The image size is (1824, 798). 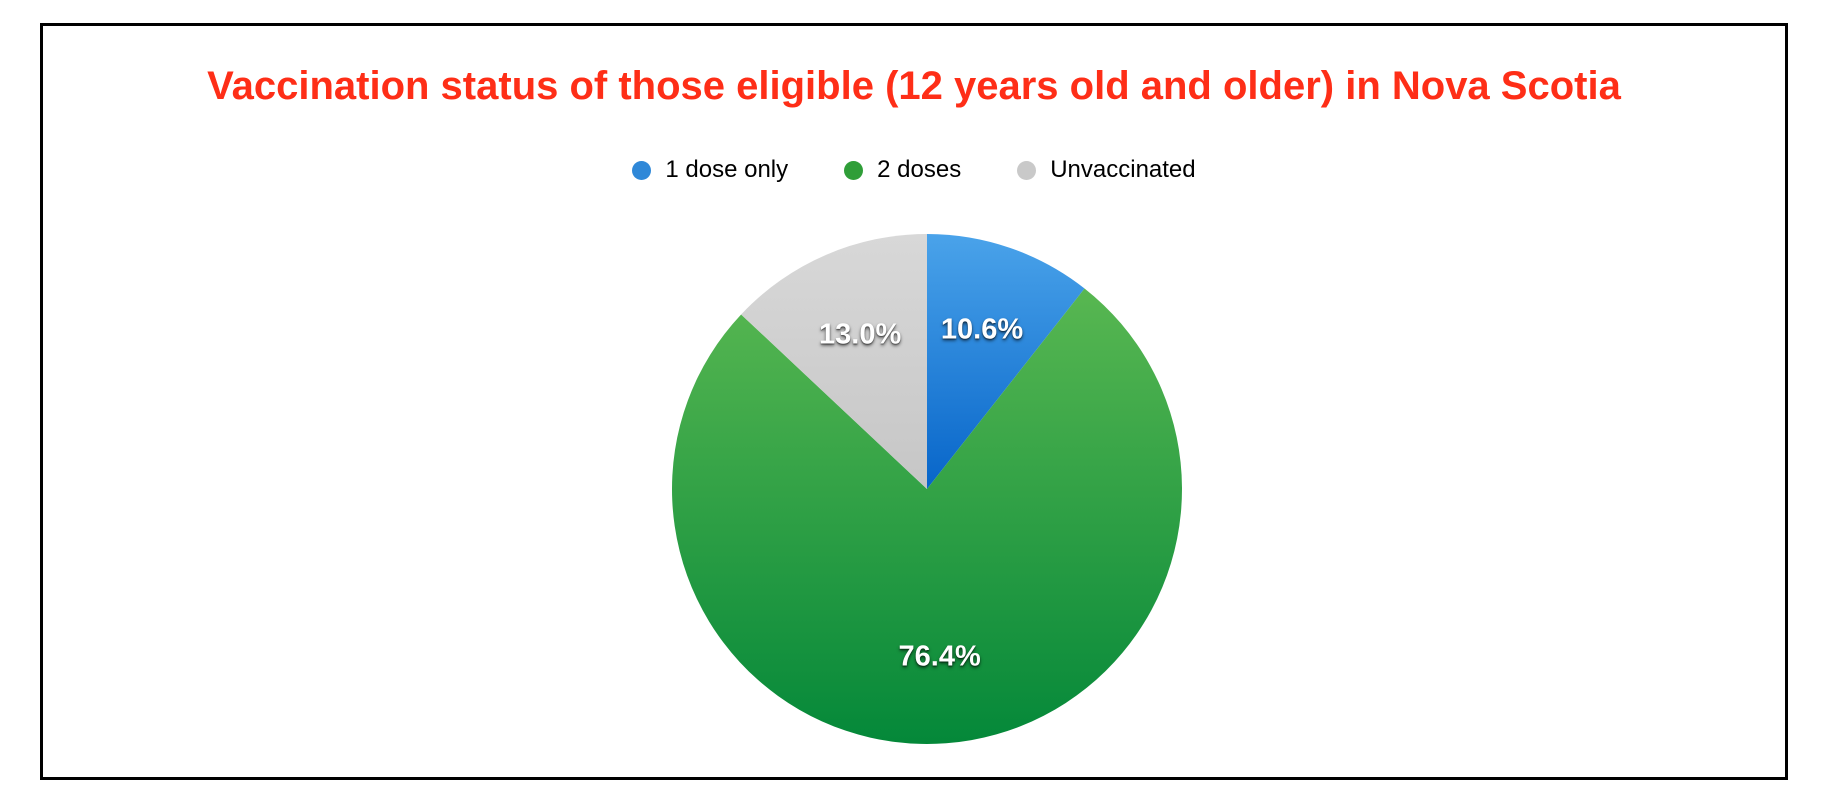 What do you see at coordinates (727, 169) in the screenshot?
I see `legend-label: 1 dose only` at bounding box center [727, 169].